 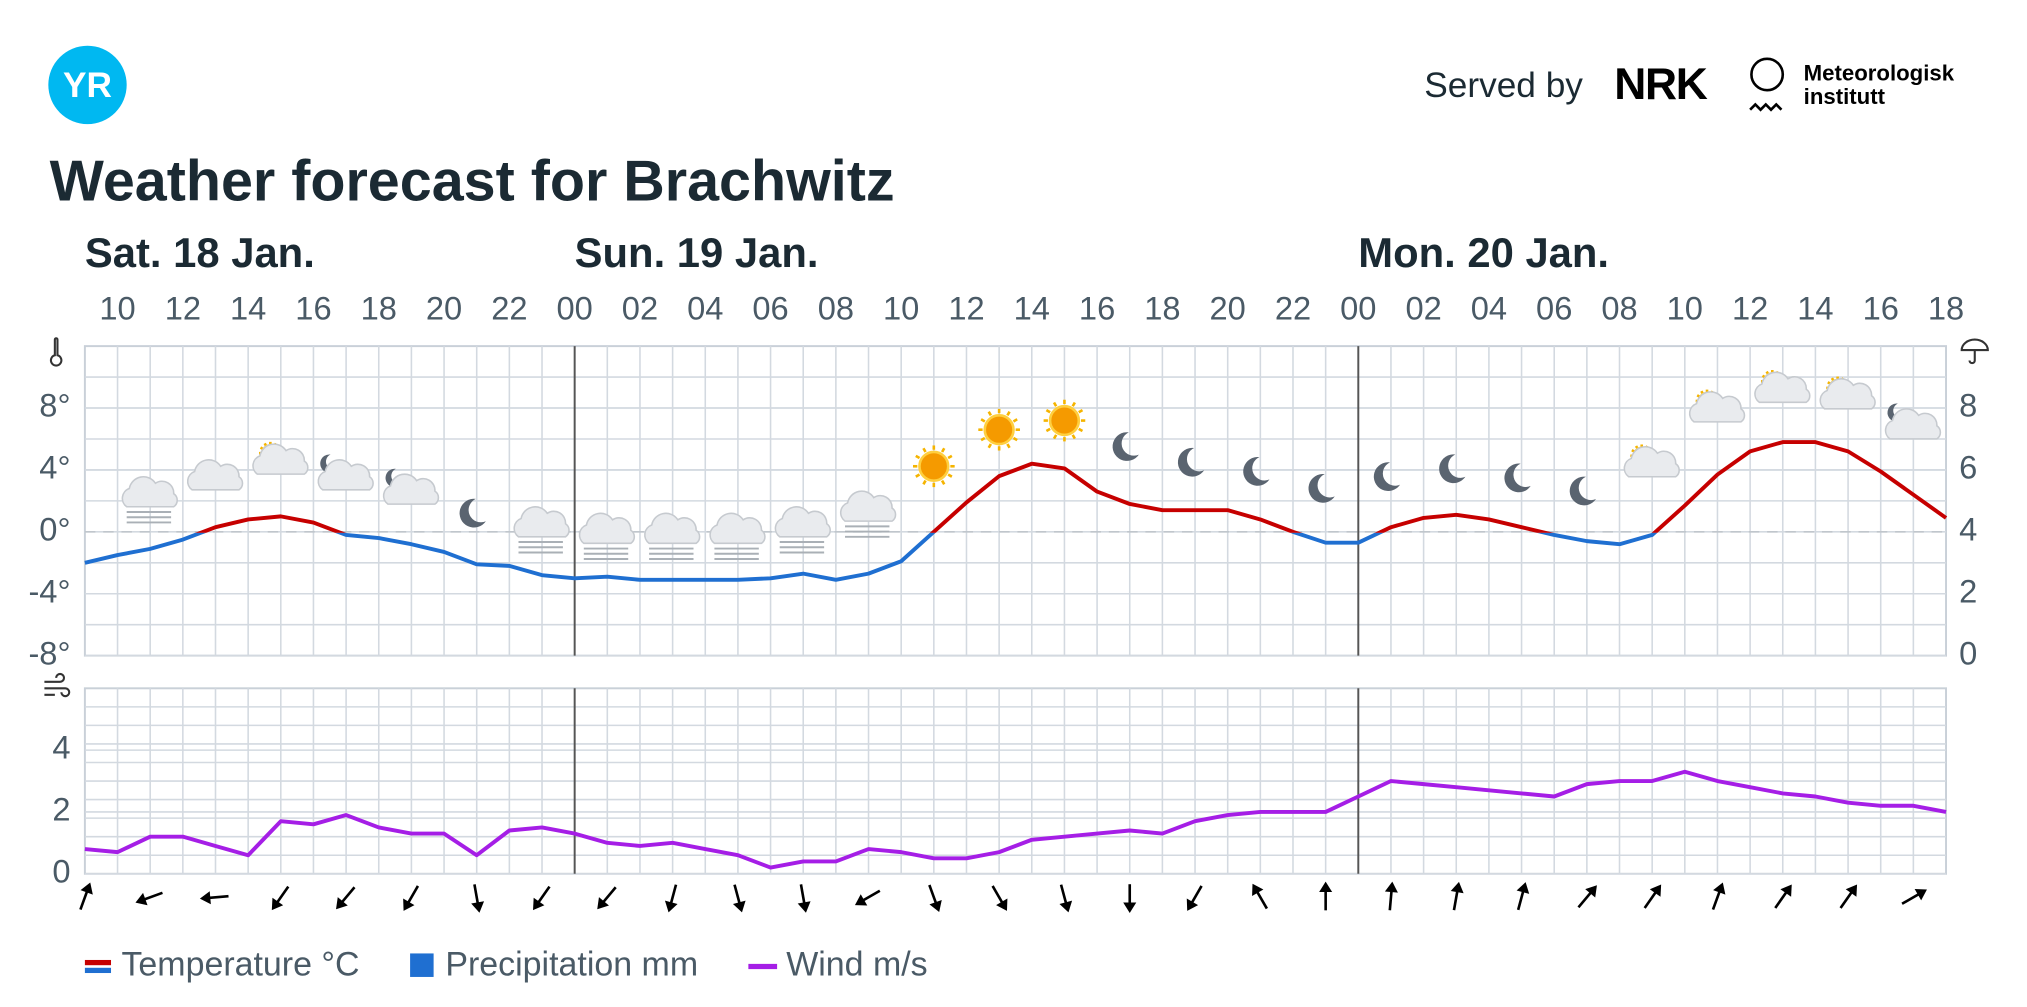 I want to click on x-tick-label: 12, so click(x=183, y=307).